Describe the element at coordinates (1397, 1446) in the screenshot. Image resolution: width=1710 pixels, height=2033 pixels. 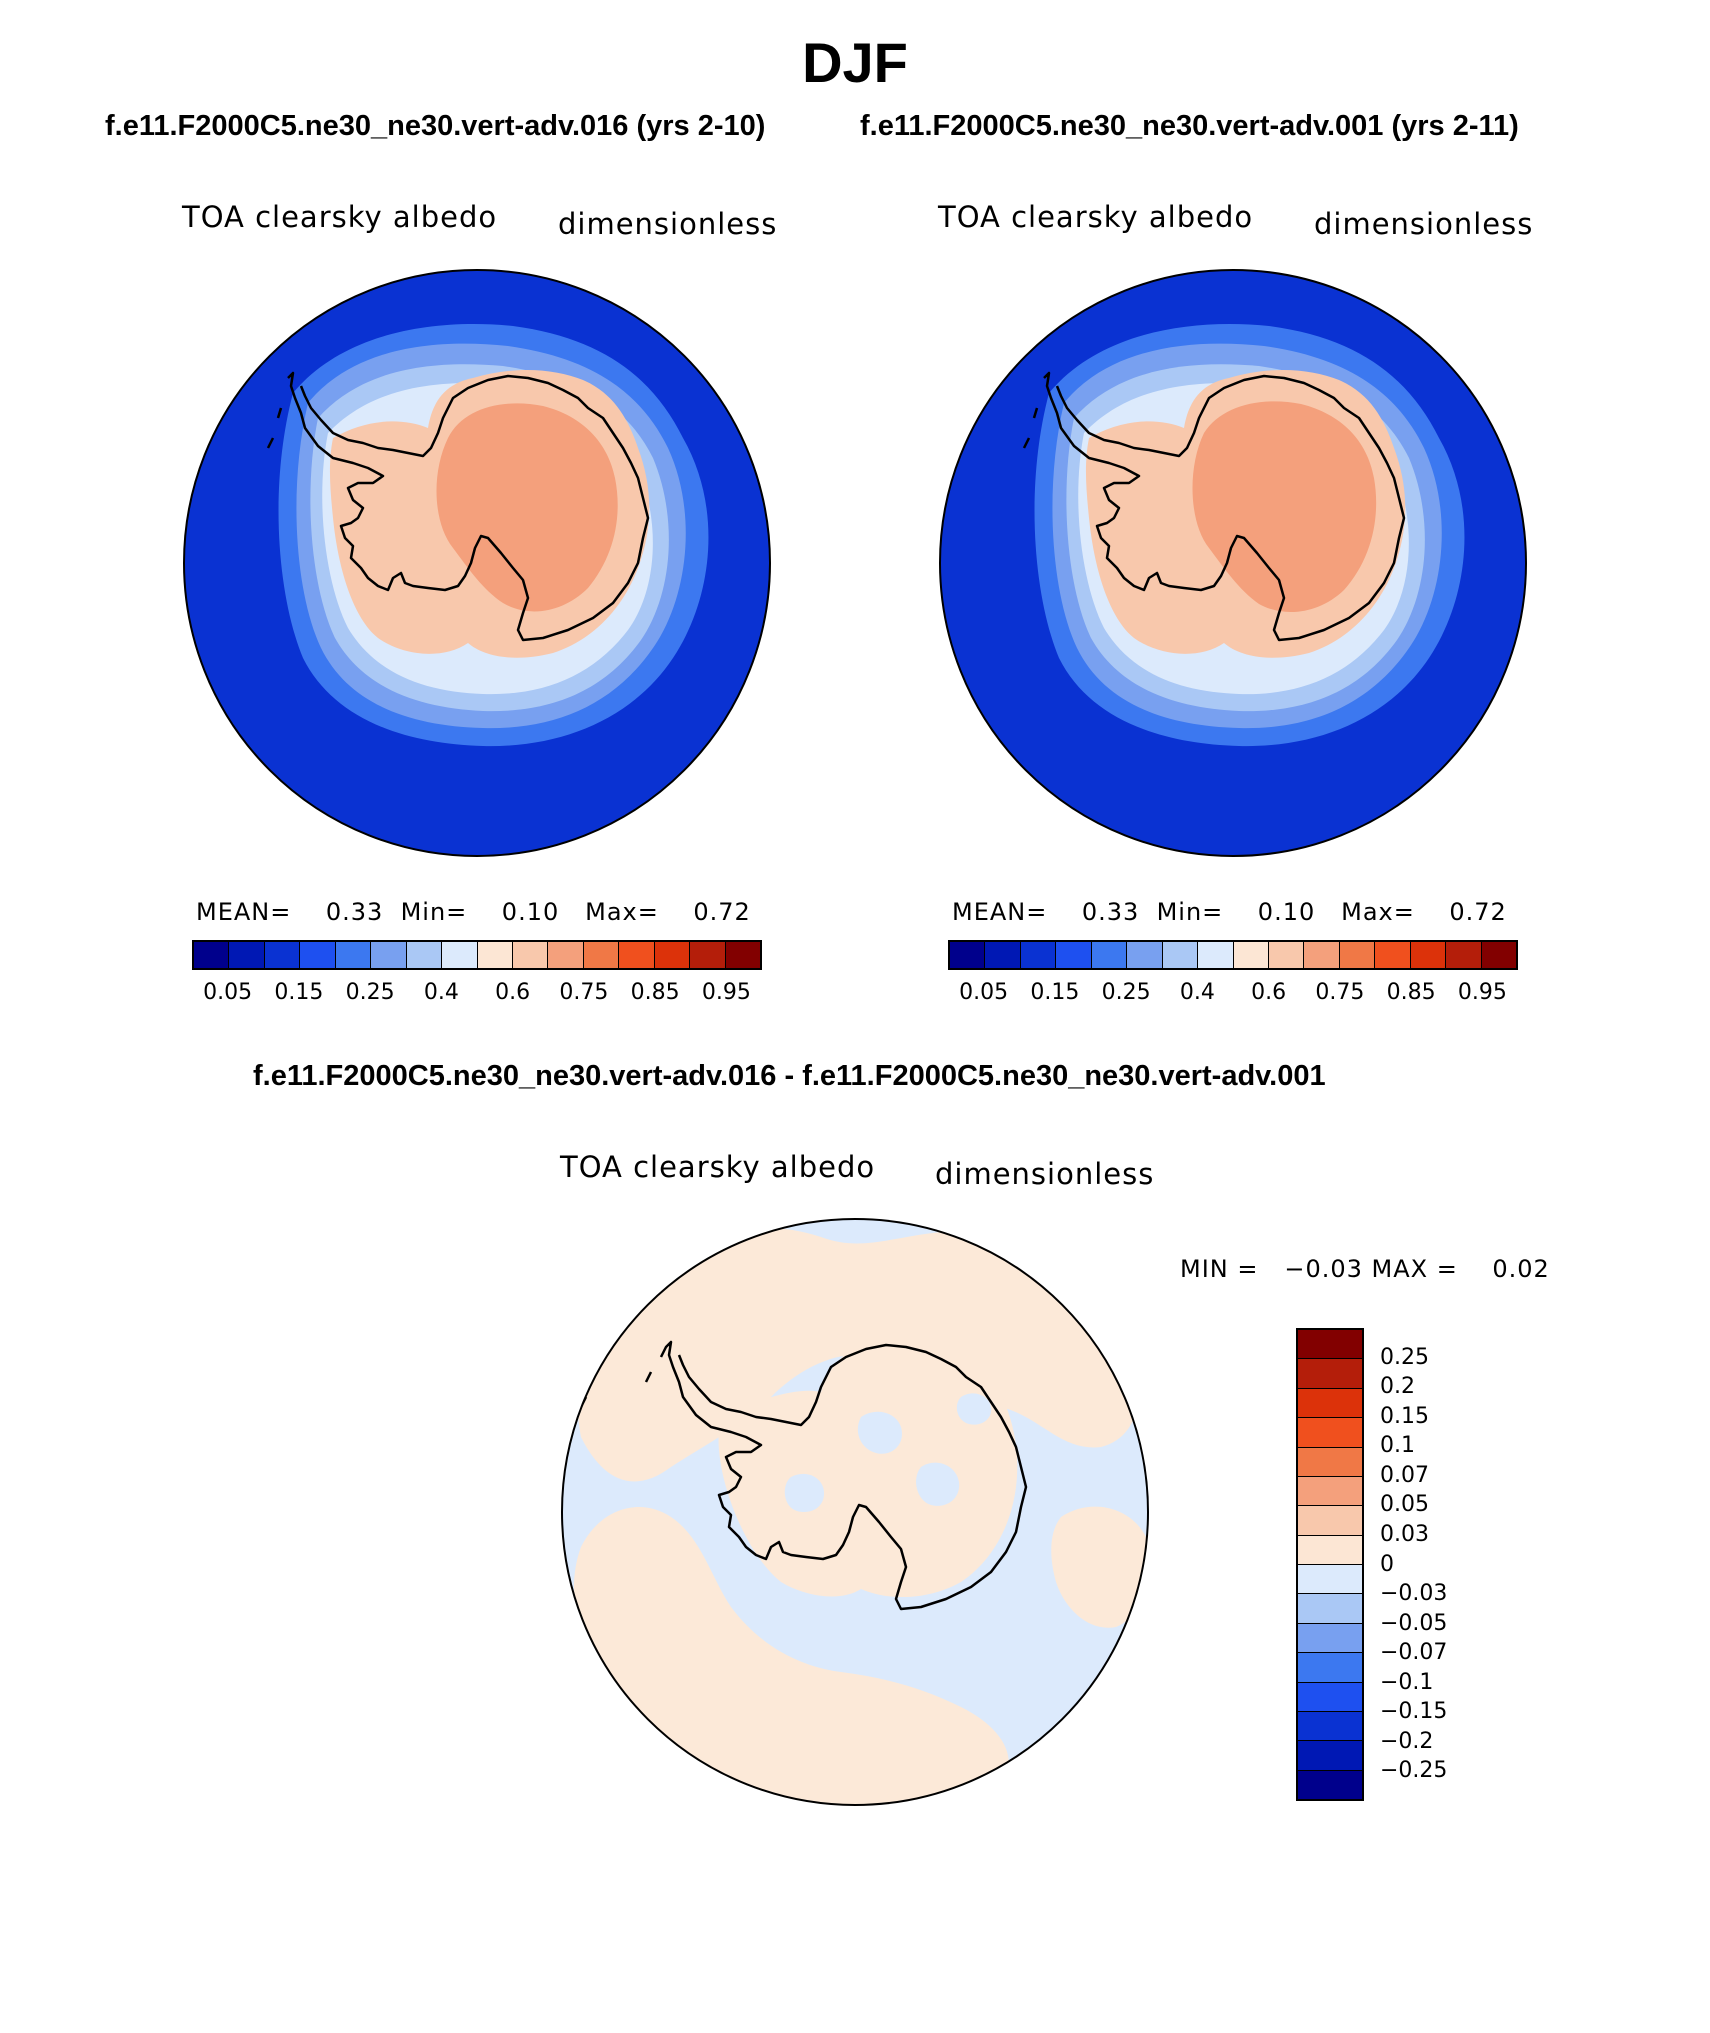
I see `colorbar-tick-label: 0.1` at that location.